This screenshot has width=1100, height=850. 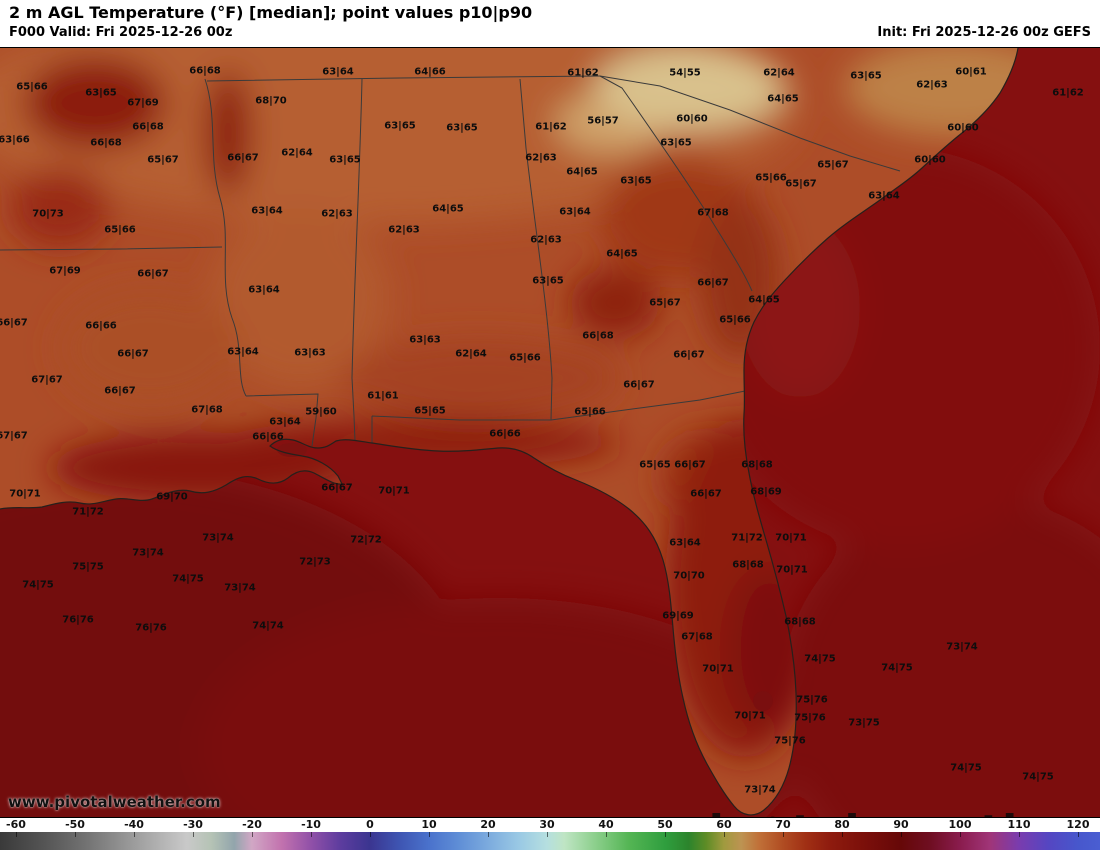 What do you see at coordinates (429, 824) in the screenshot?
I see `colorbar-tick-label: 10` at bounding box center [429, 824].